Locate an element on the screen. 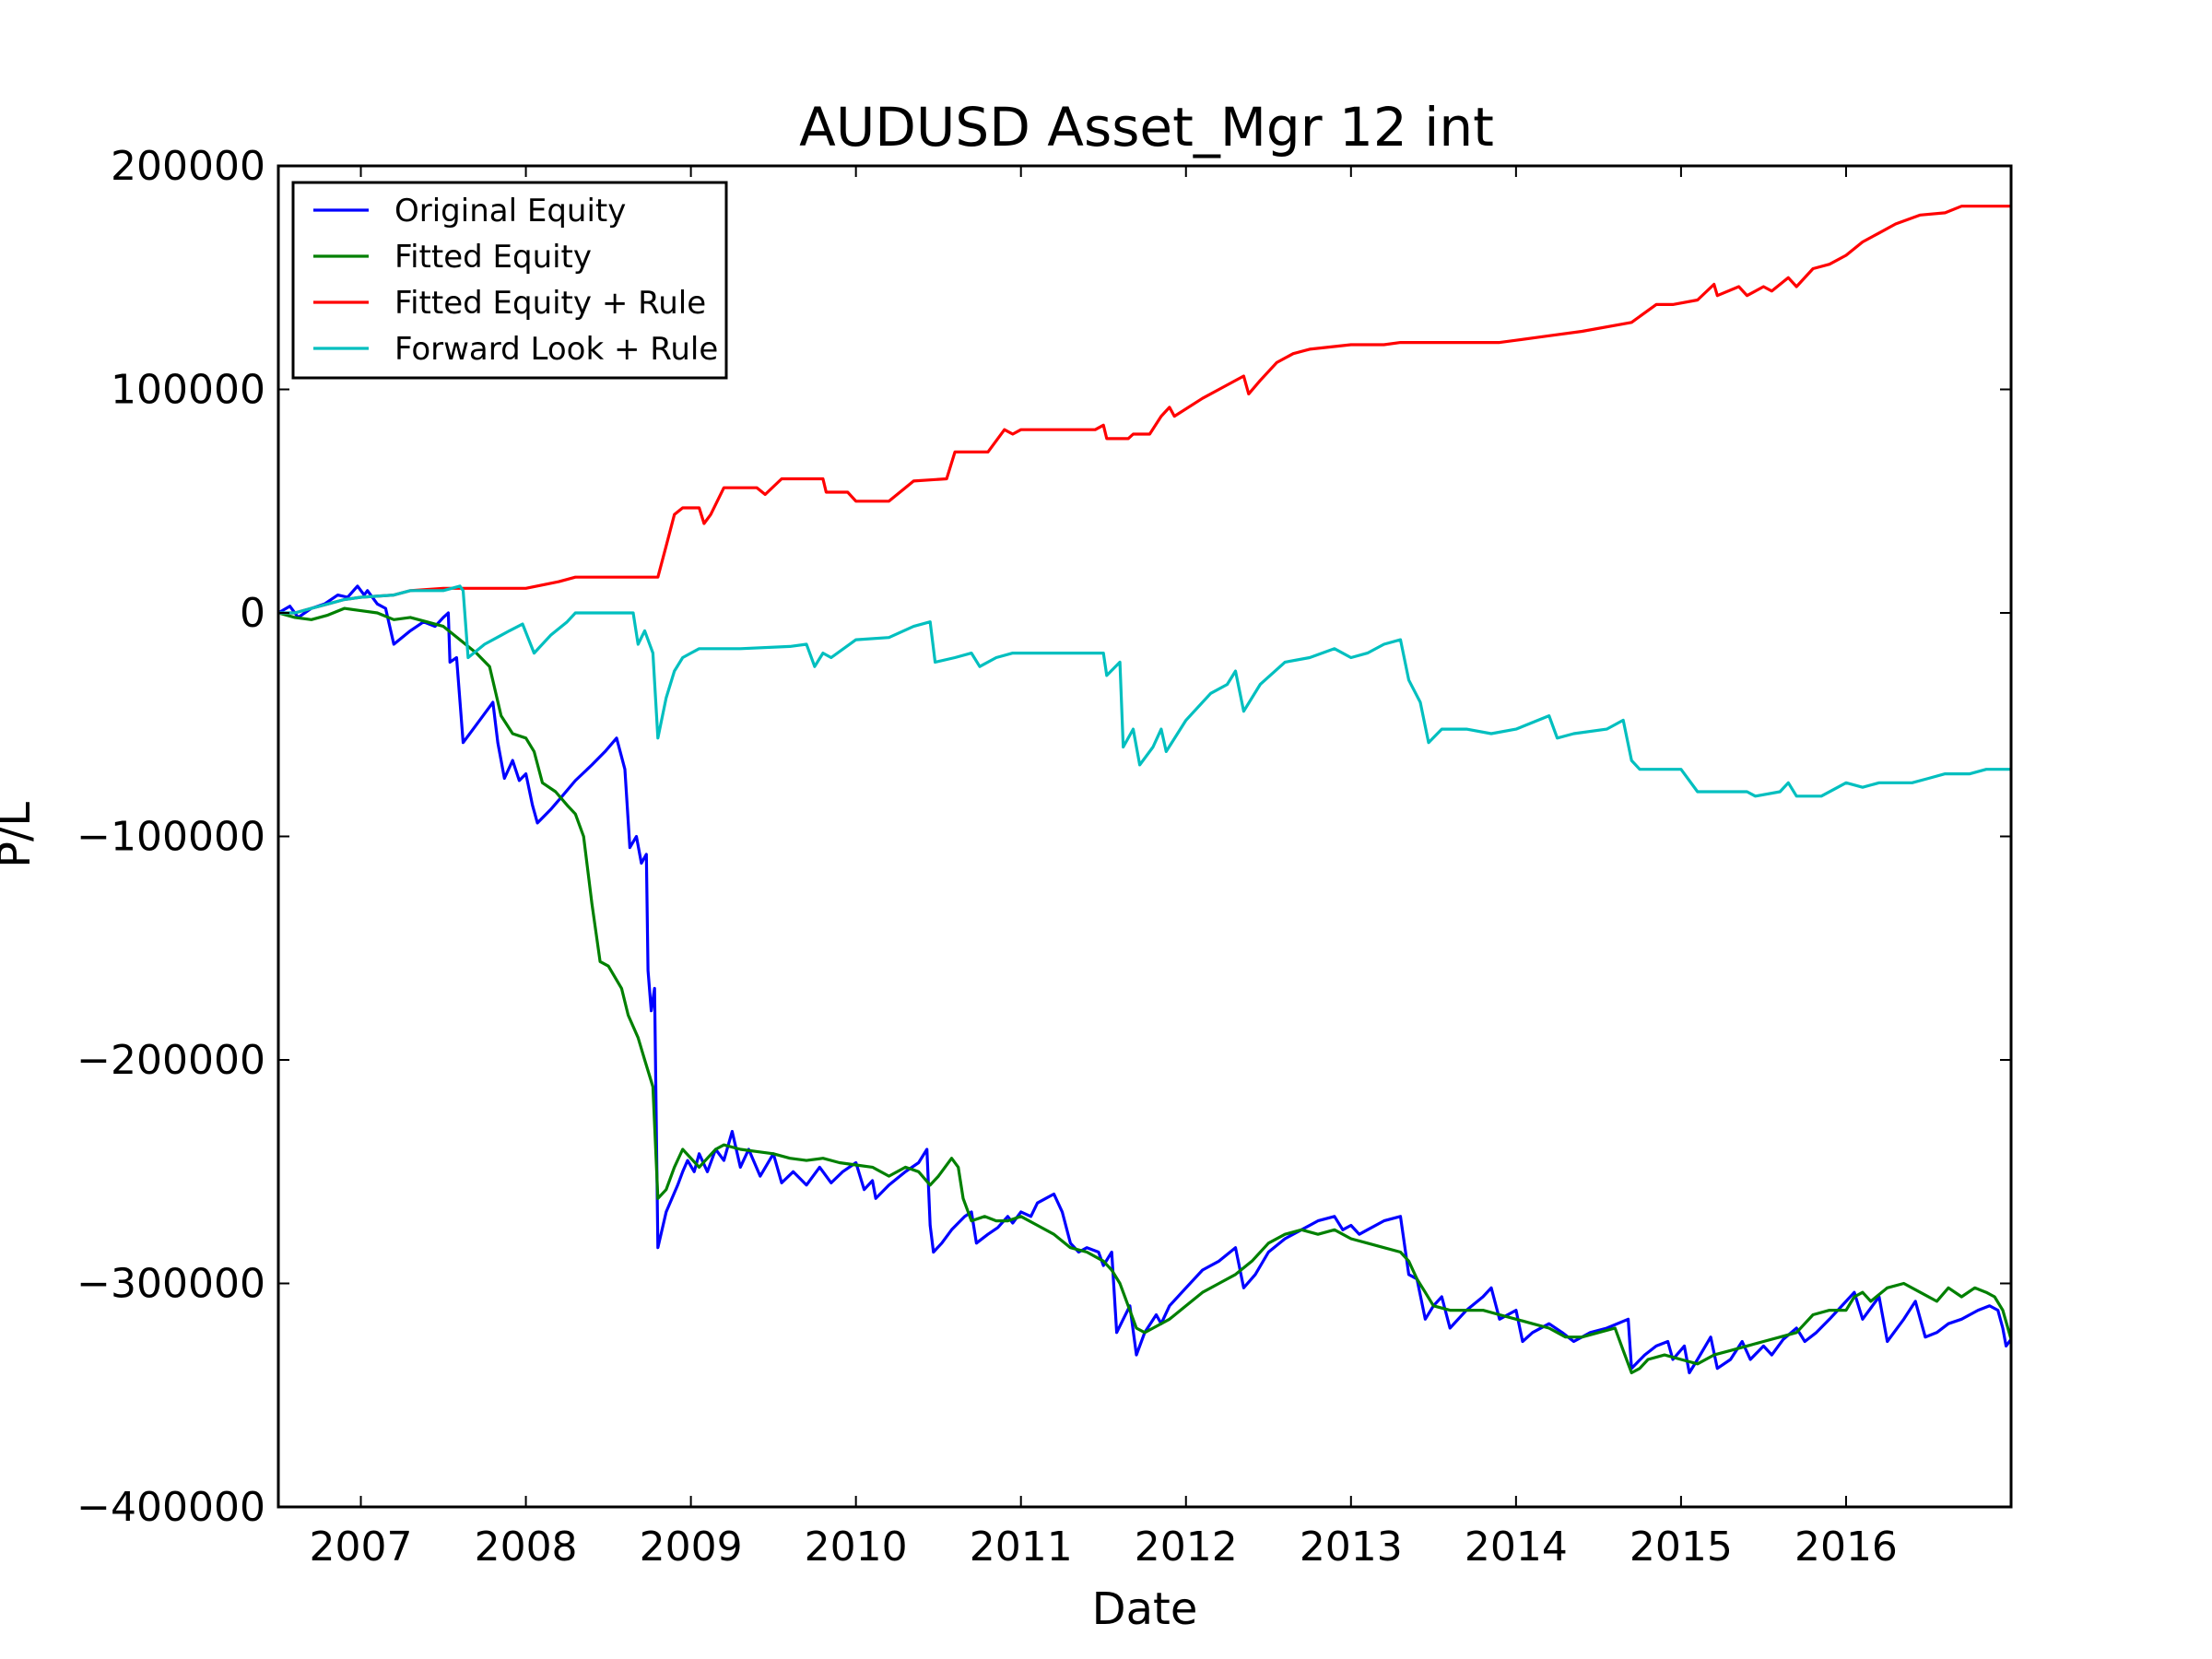 The image size is (2212, 1659). x-tick-label: 2016 is located at coordinates (1846, 1547).